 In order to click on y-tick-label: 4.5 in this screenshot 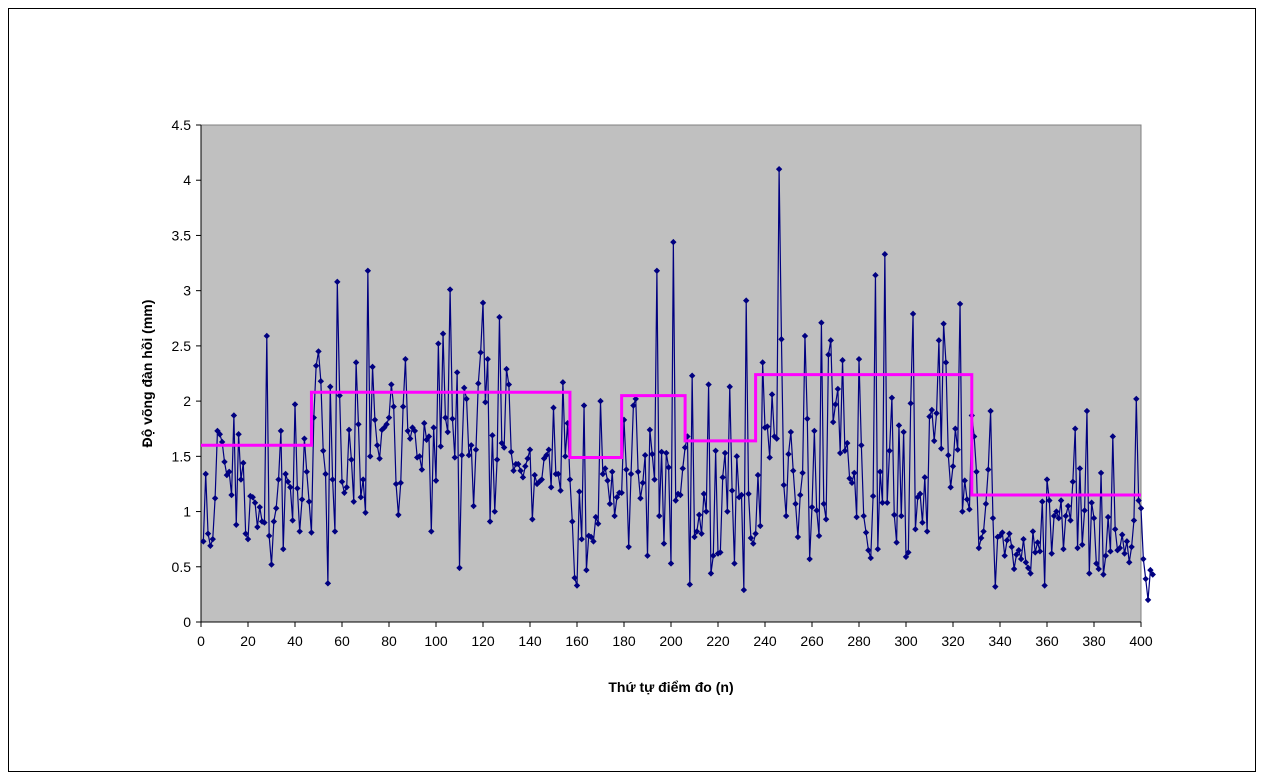, I will do `click(182, 125)`.